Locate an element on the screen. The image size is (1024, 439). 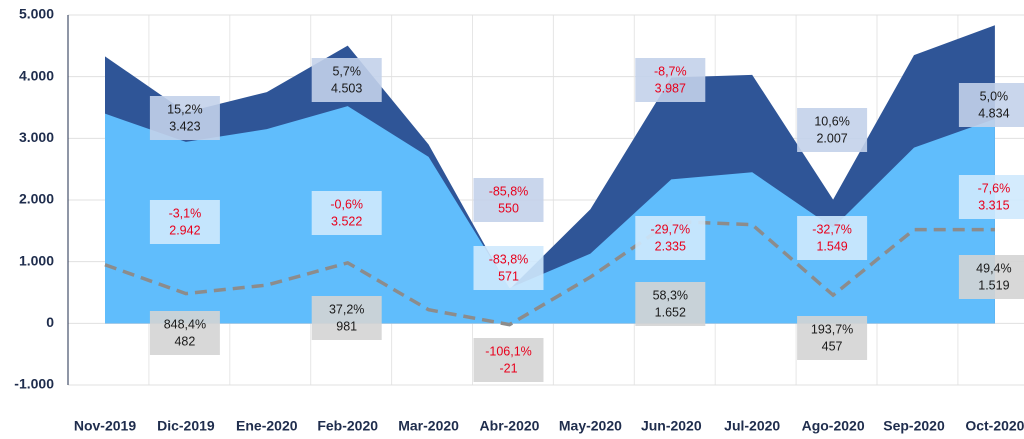
y-tick-label: 0 is located at coordinates (50, 322).